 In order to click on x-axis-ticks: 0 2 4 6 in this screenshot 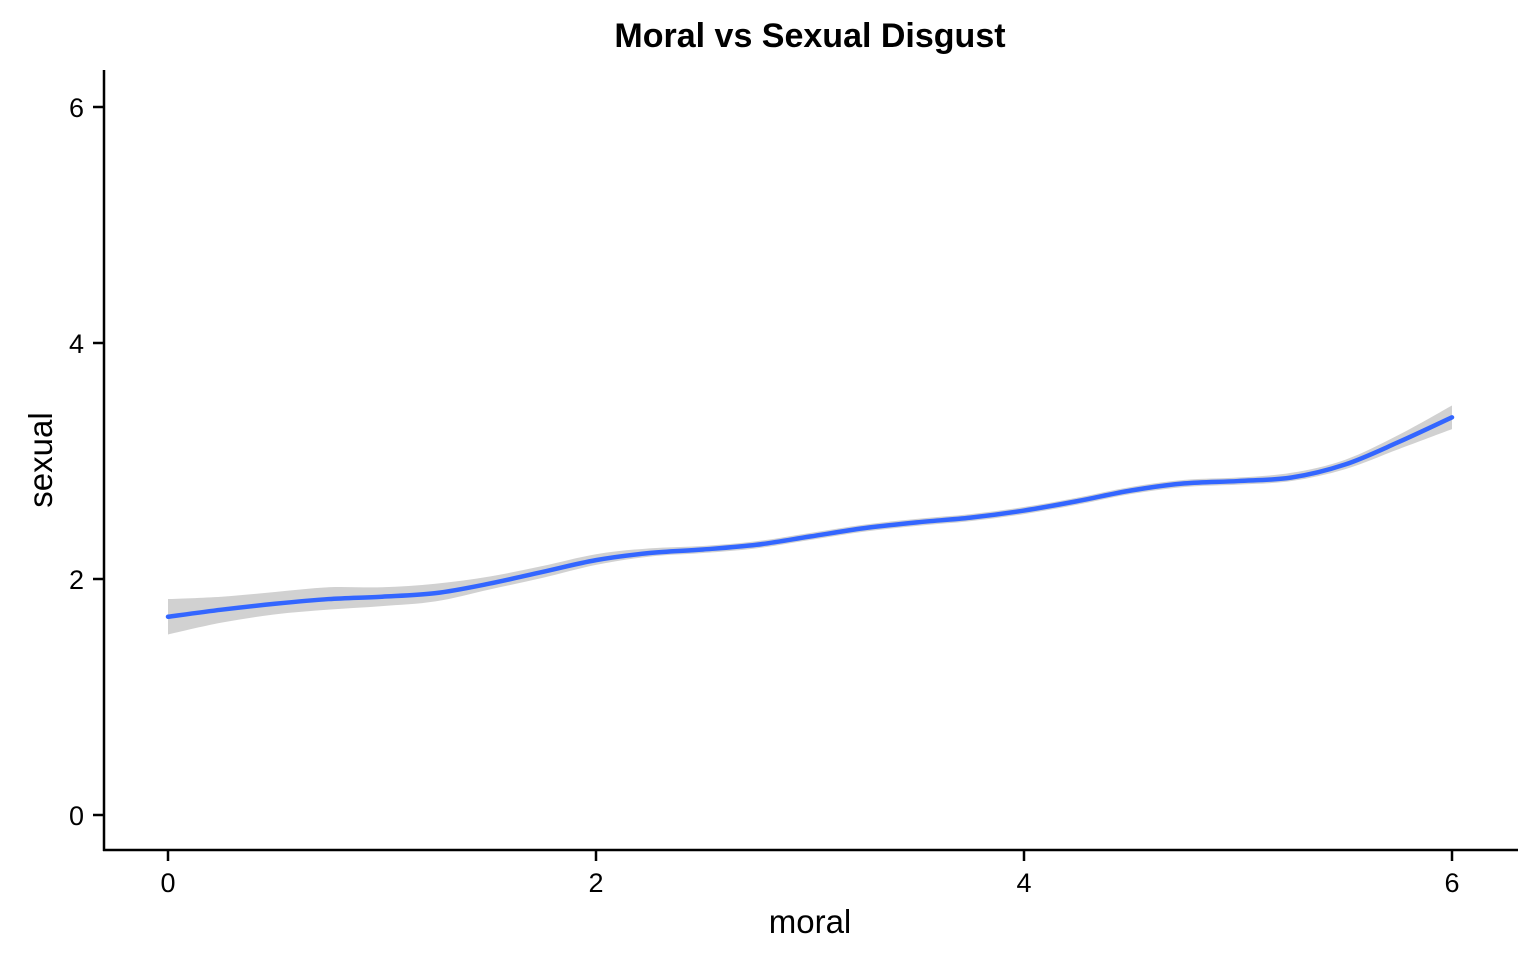, I will do `click(810, 874)`.